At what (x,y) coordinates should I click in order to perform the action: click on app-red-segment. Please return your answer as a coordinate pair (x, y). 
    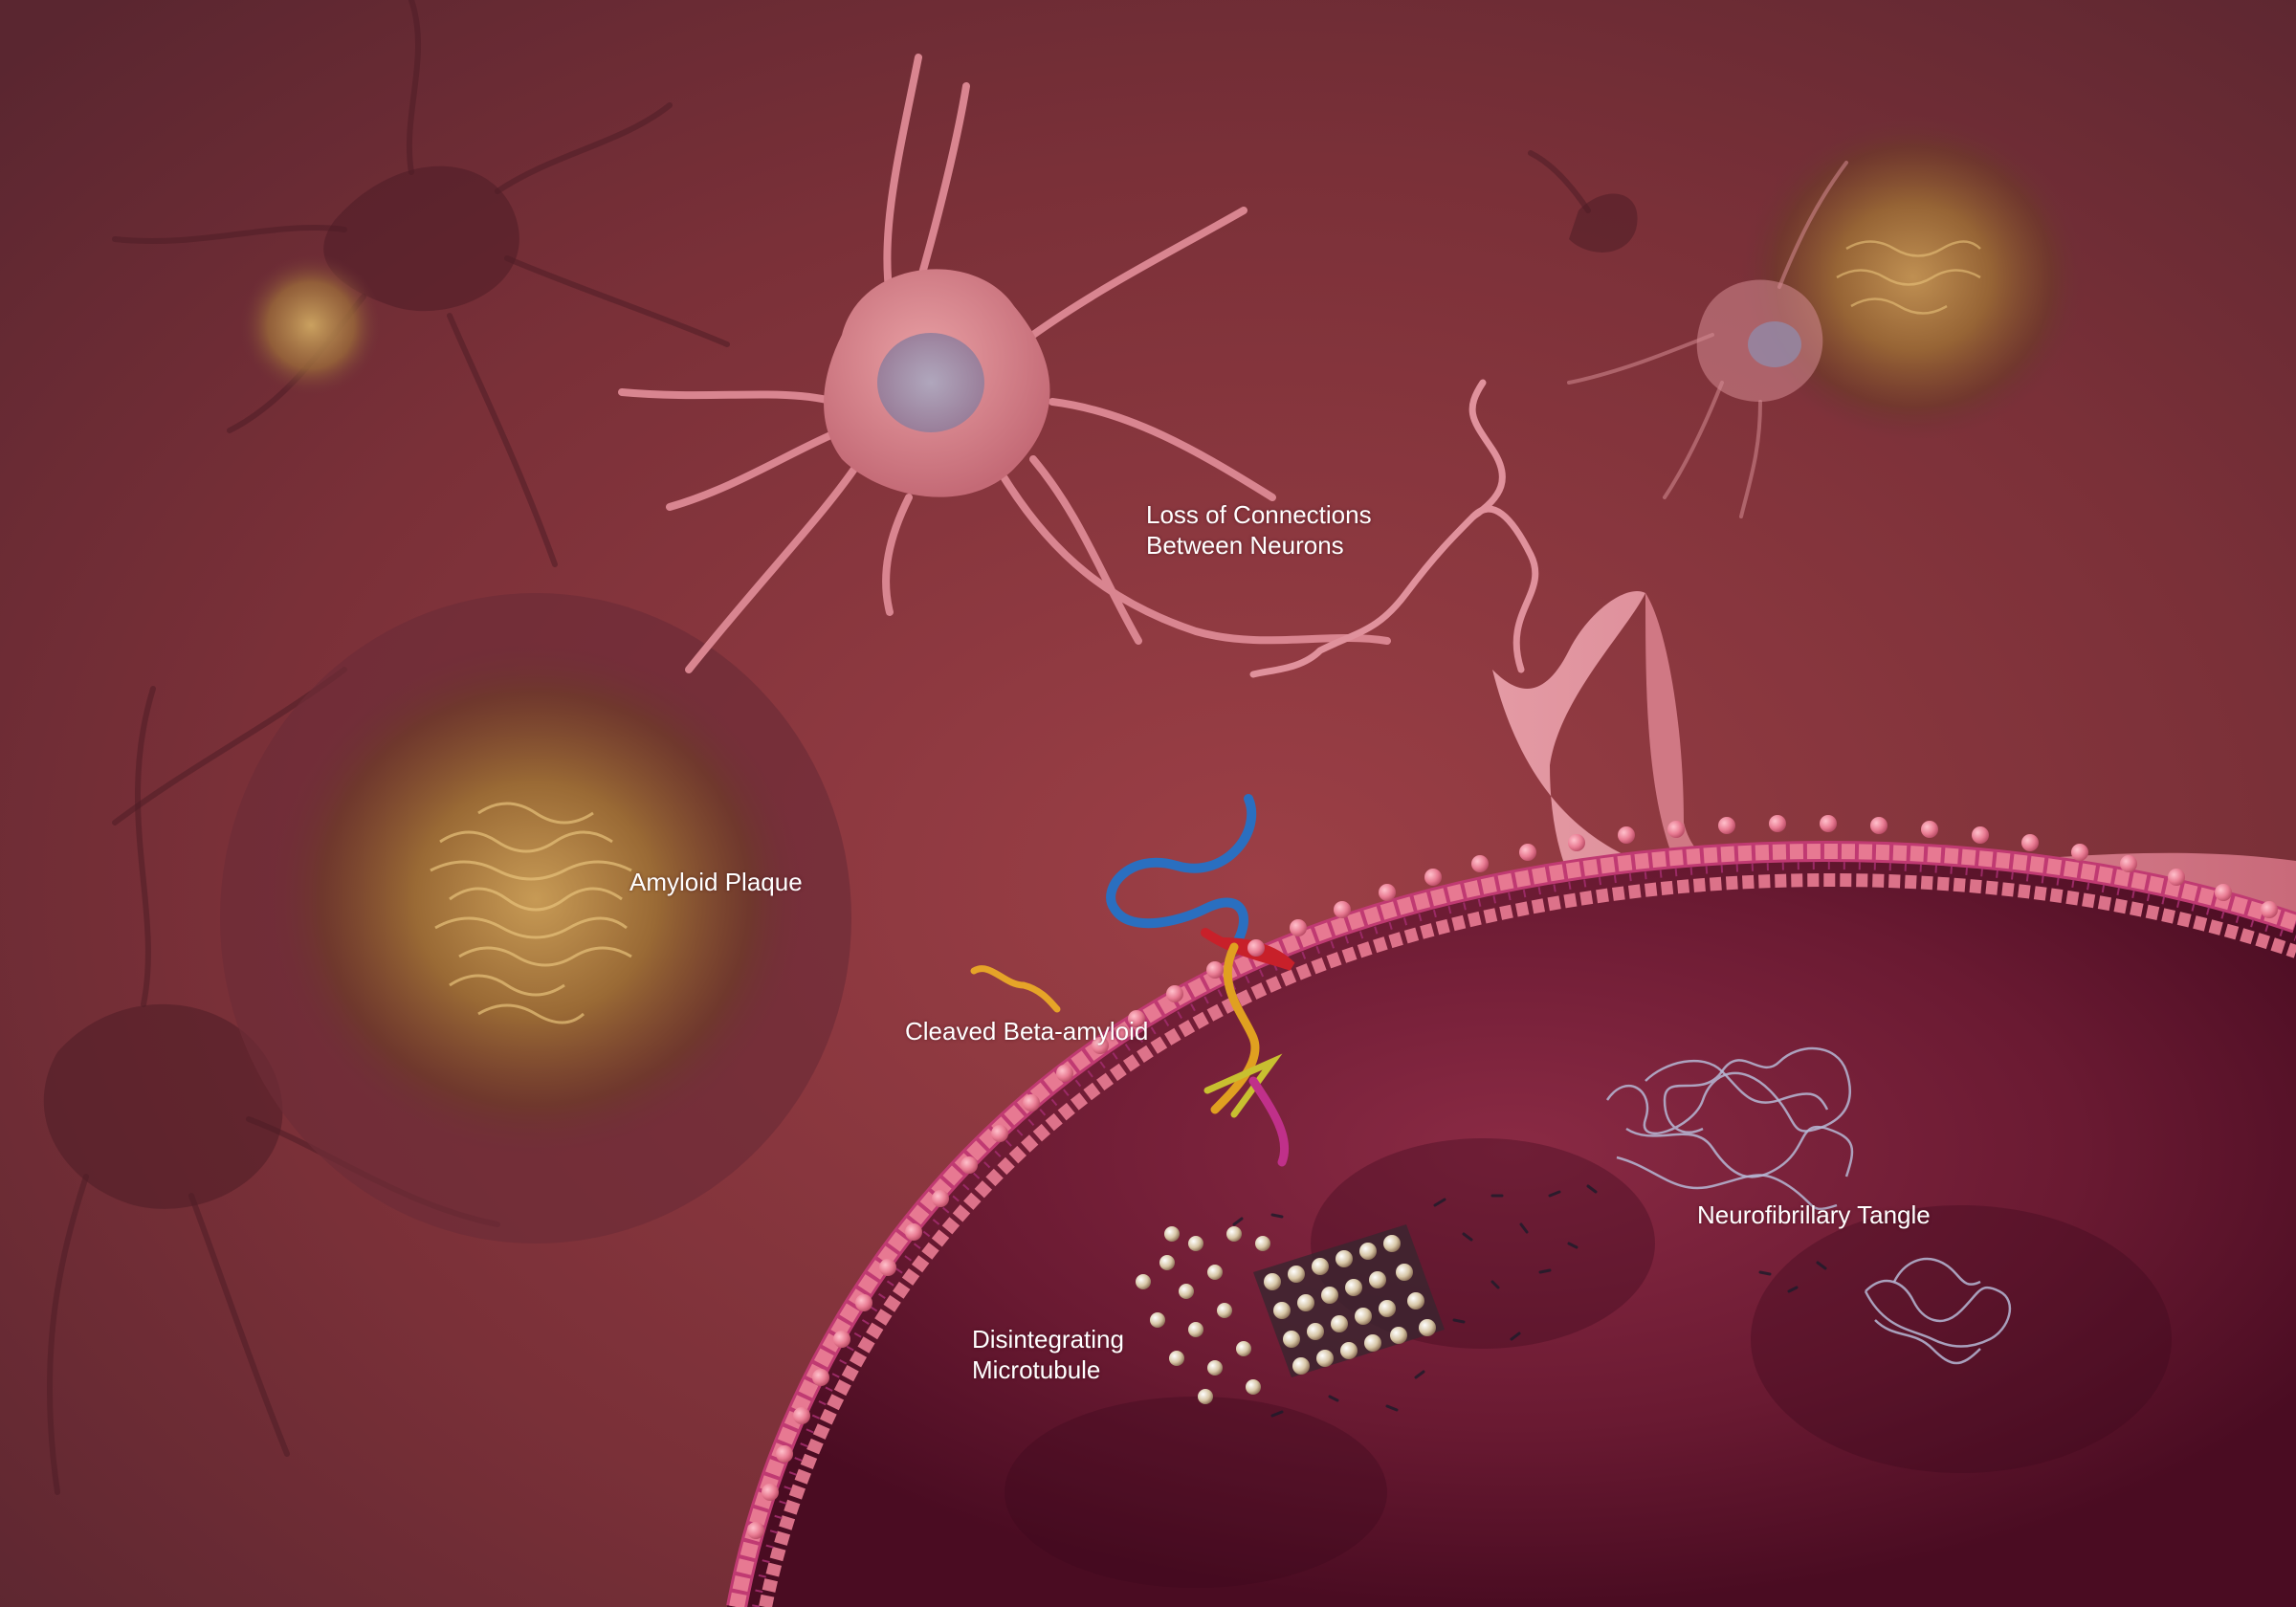
    Looking at the image, I should click on (1248, 949).